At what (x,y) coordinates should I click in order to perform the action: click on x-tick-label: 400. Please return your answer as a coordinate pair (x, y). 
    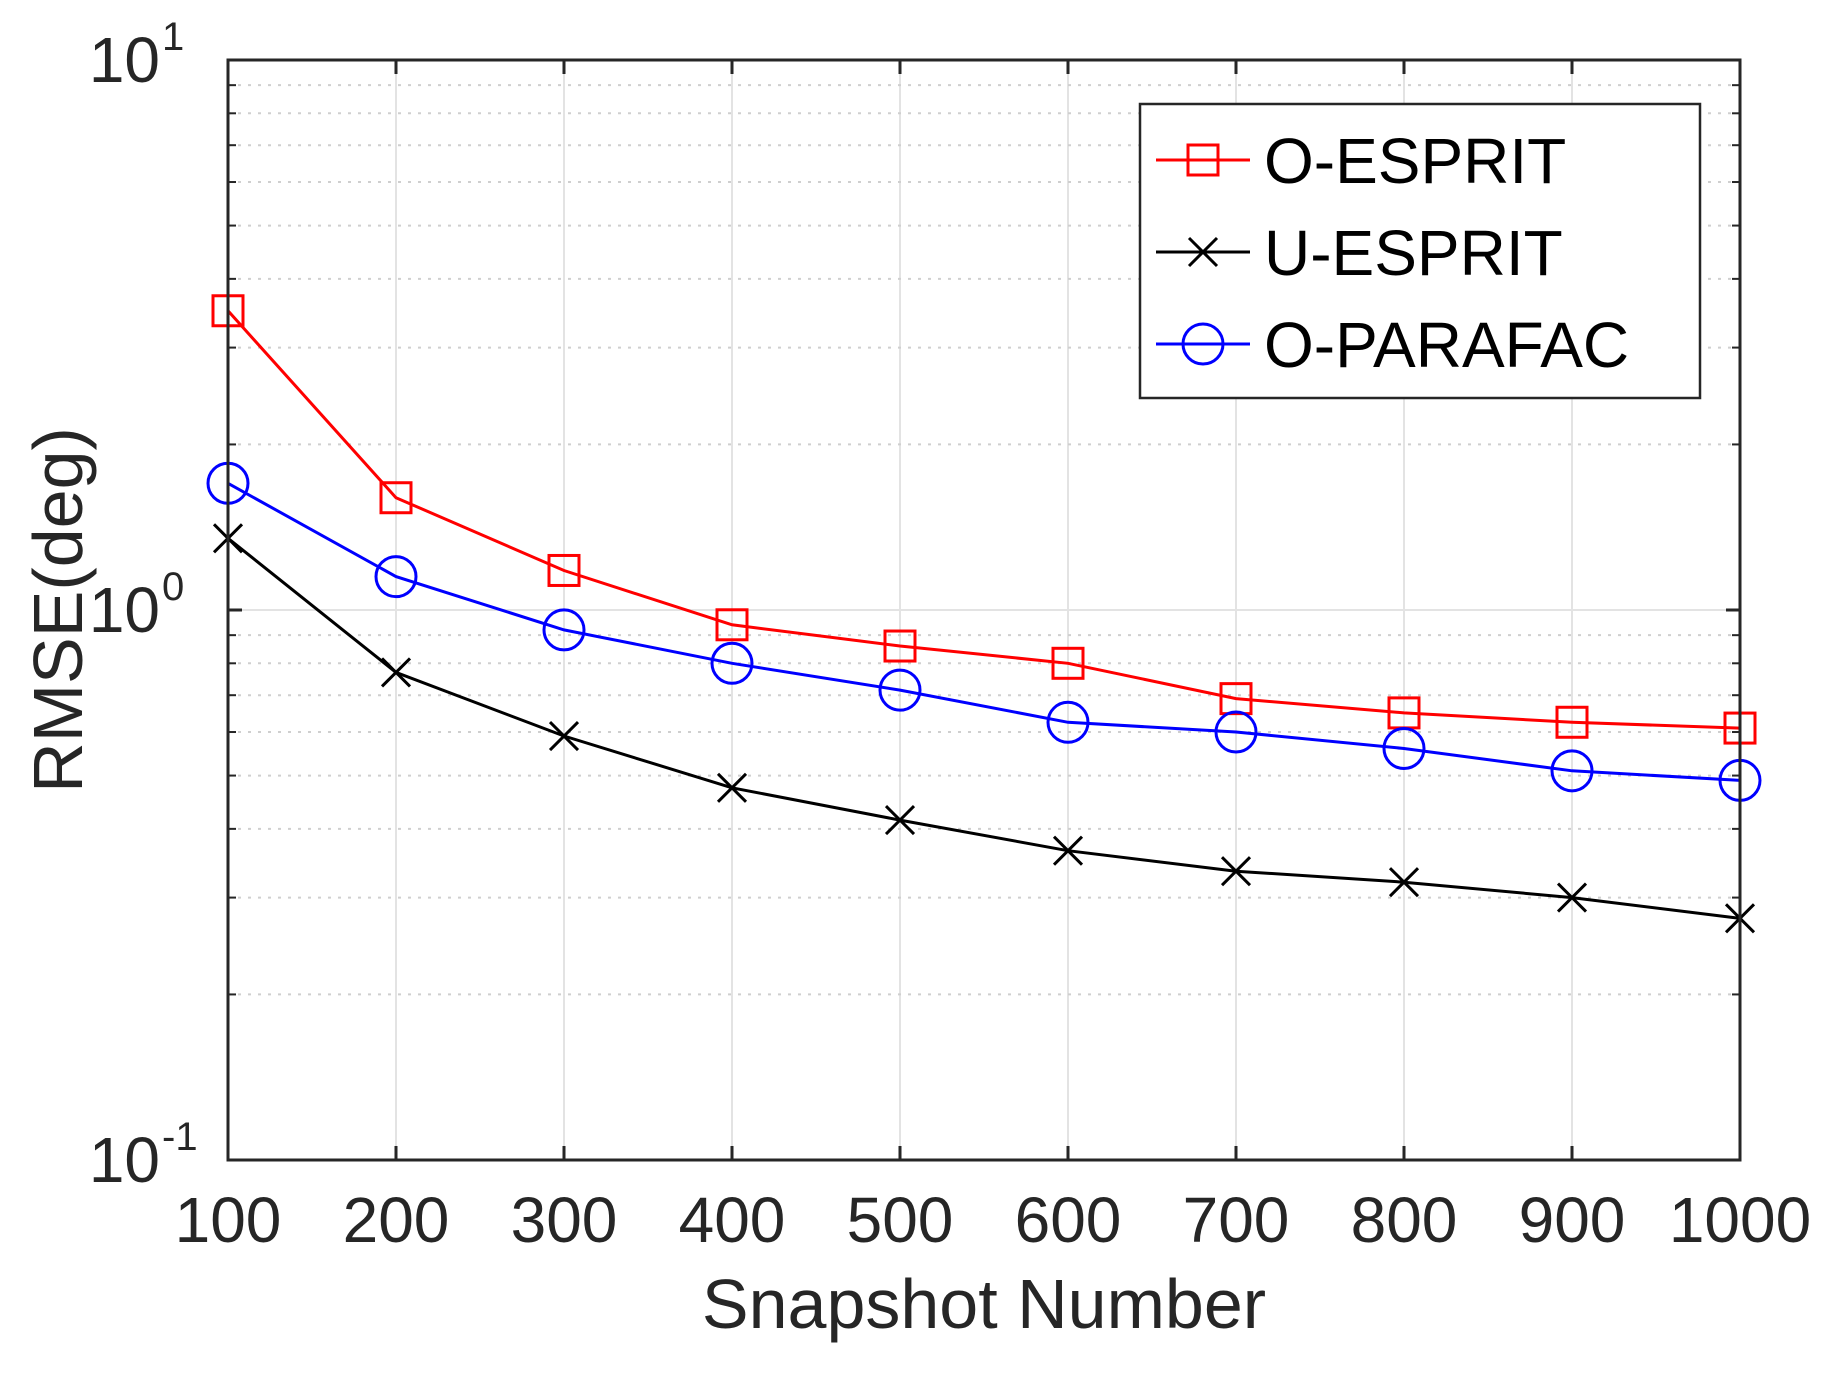
    Looking at the image, I should click on (732, 1220).